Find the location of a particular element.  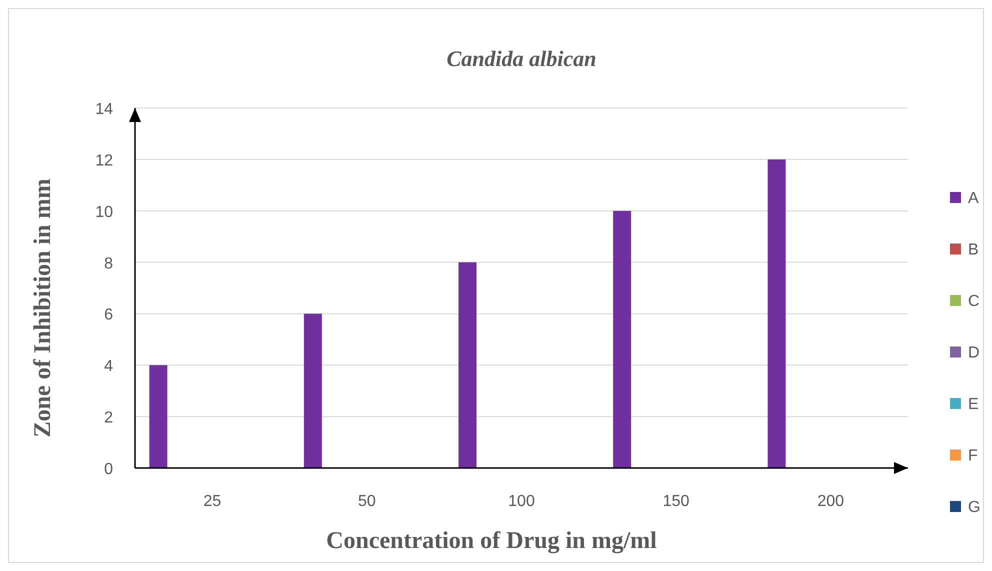

x-tick-label: 50 is located at coordinates (367, 501).